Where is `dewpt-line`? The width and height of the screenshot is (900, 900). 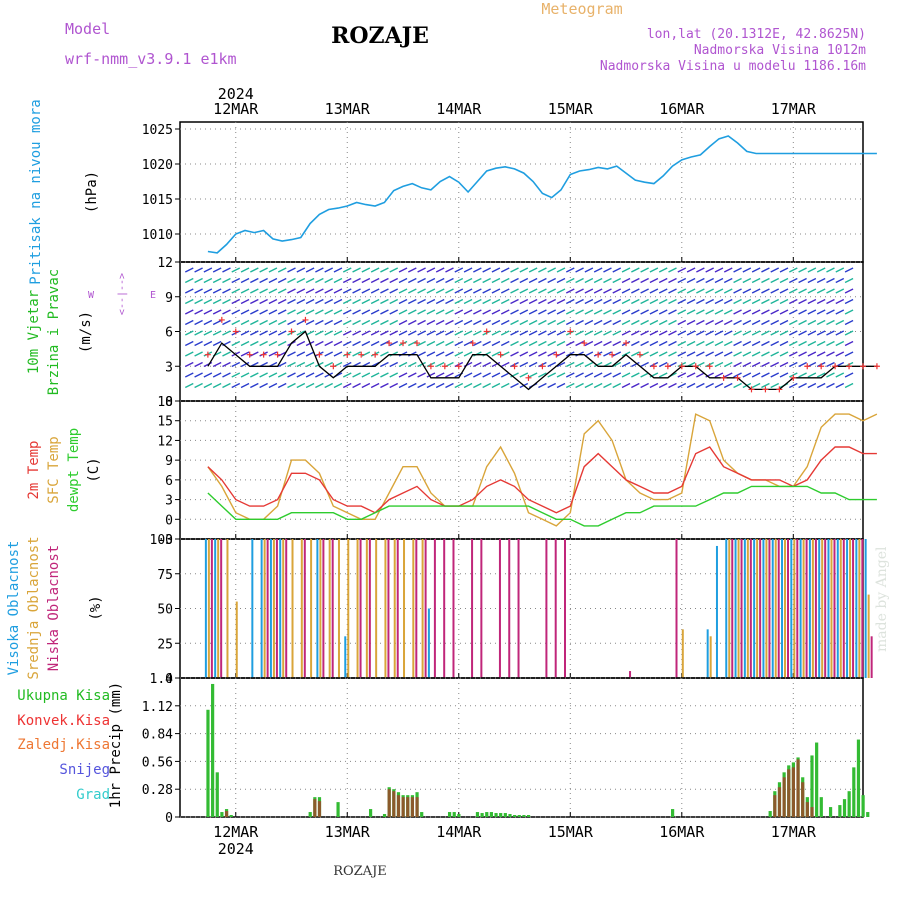 dewpt-line is located at coordinates (542, 506).